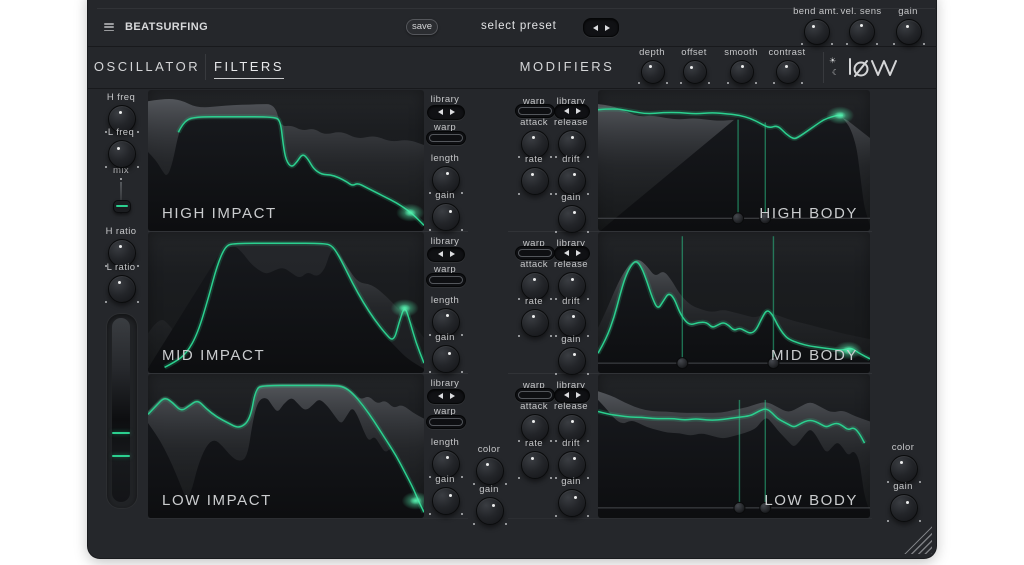  What do you see at coordinates (572, 181) in the screenshot?
I see `body-0-drift-knob` at bounding box center [572, 181].